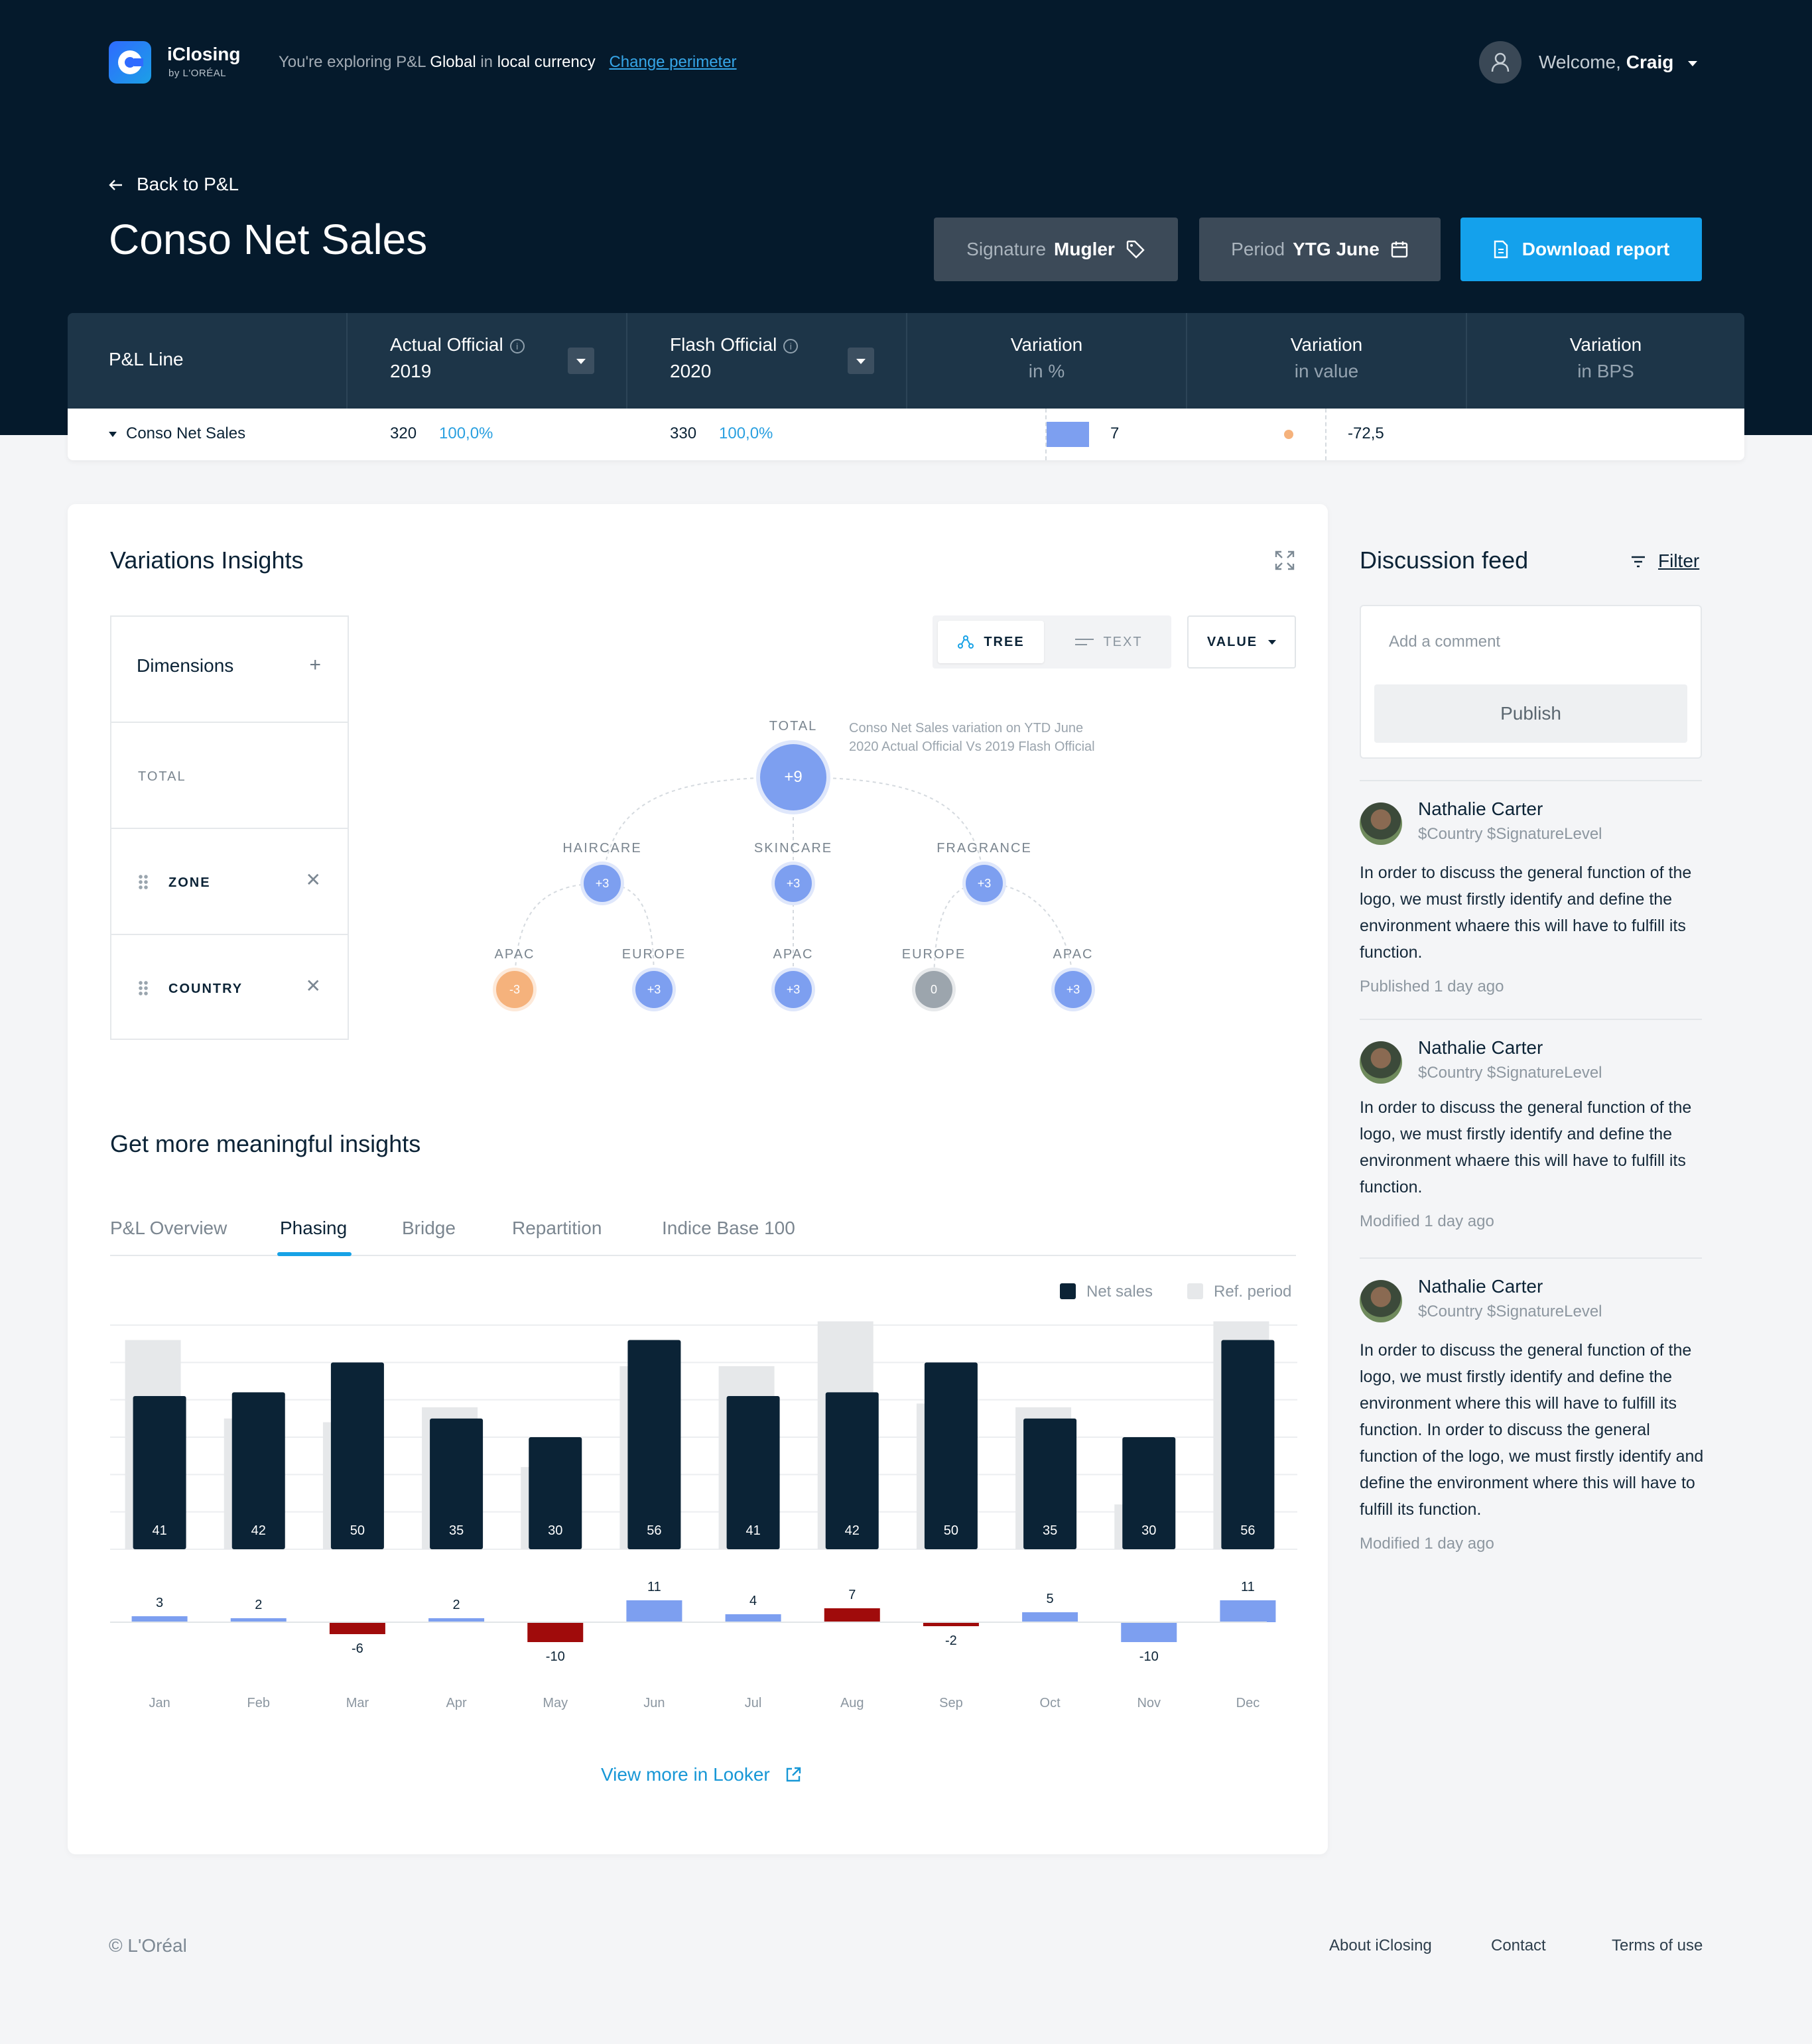  What do you see at coordinates (793, 726) in the screenshot?
I see `tree-root-label: TOTAL` at bounding box center [793, 726].